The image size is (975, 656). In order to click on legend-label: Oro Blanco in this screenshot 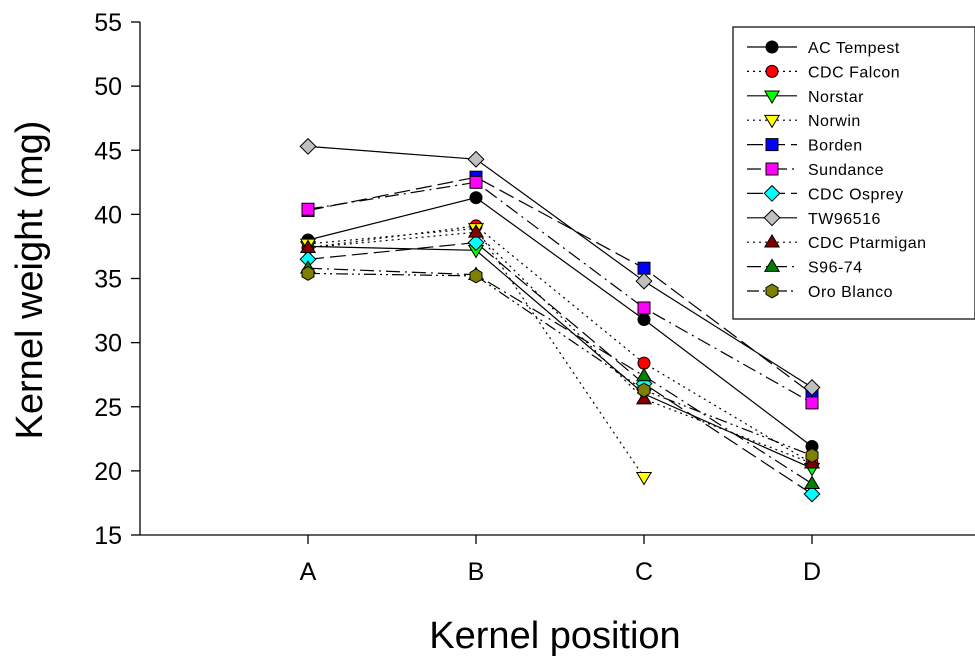, I will do `click(850, 292)`.